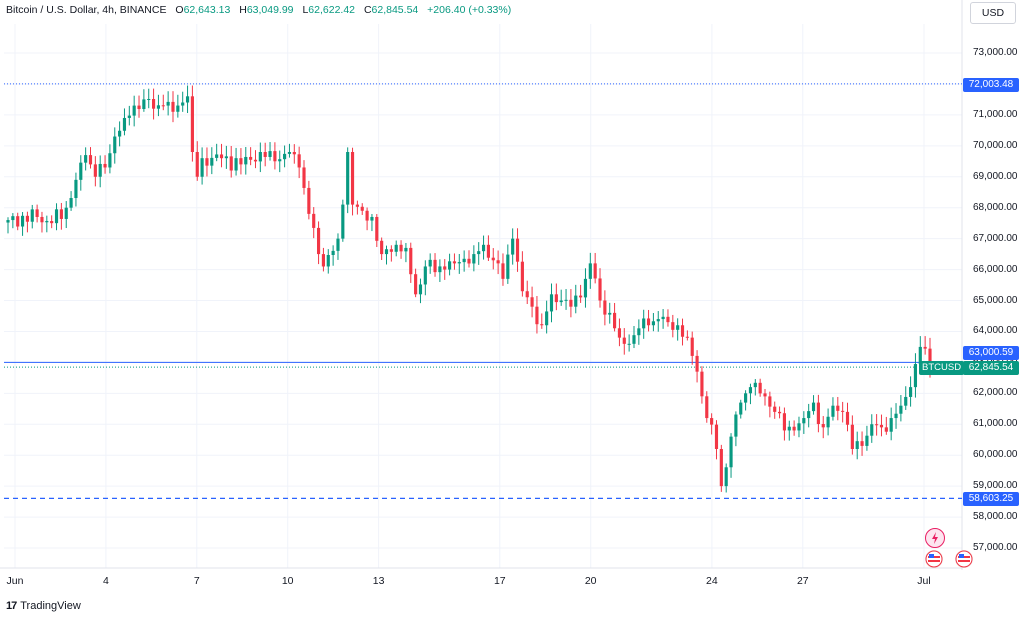  Describe the element at coordinates (207, 10) in the screenshot. I see `open-value: 62,643.13` at that location.